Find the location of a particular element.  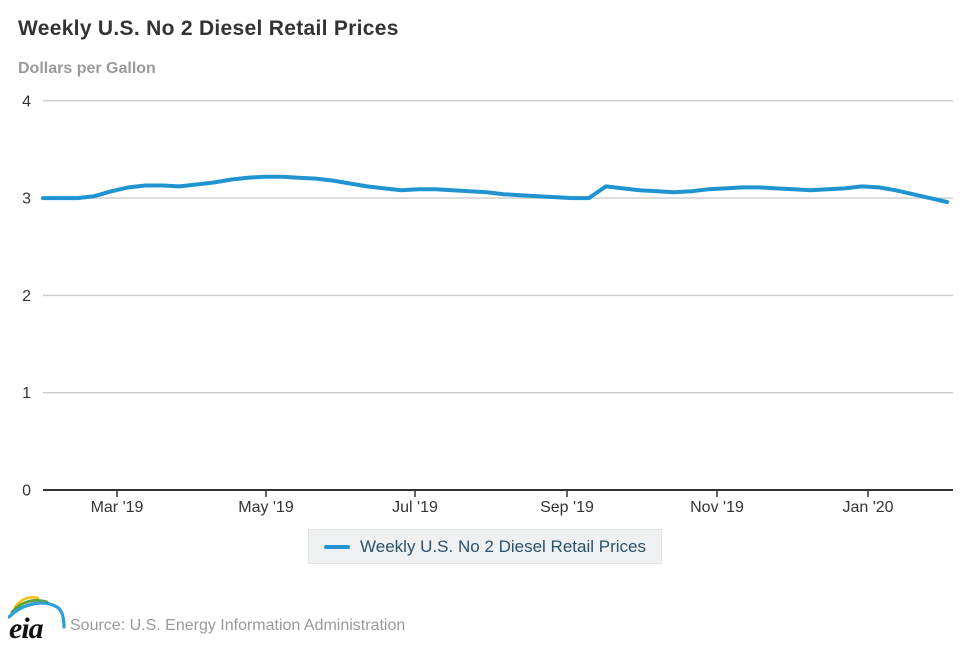

x-tick-label: Nov '19 is located at coordinates (717, 507).